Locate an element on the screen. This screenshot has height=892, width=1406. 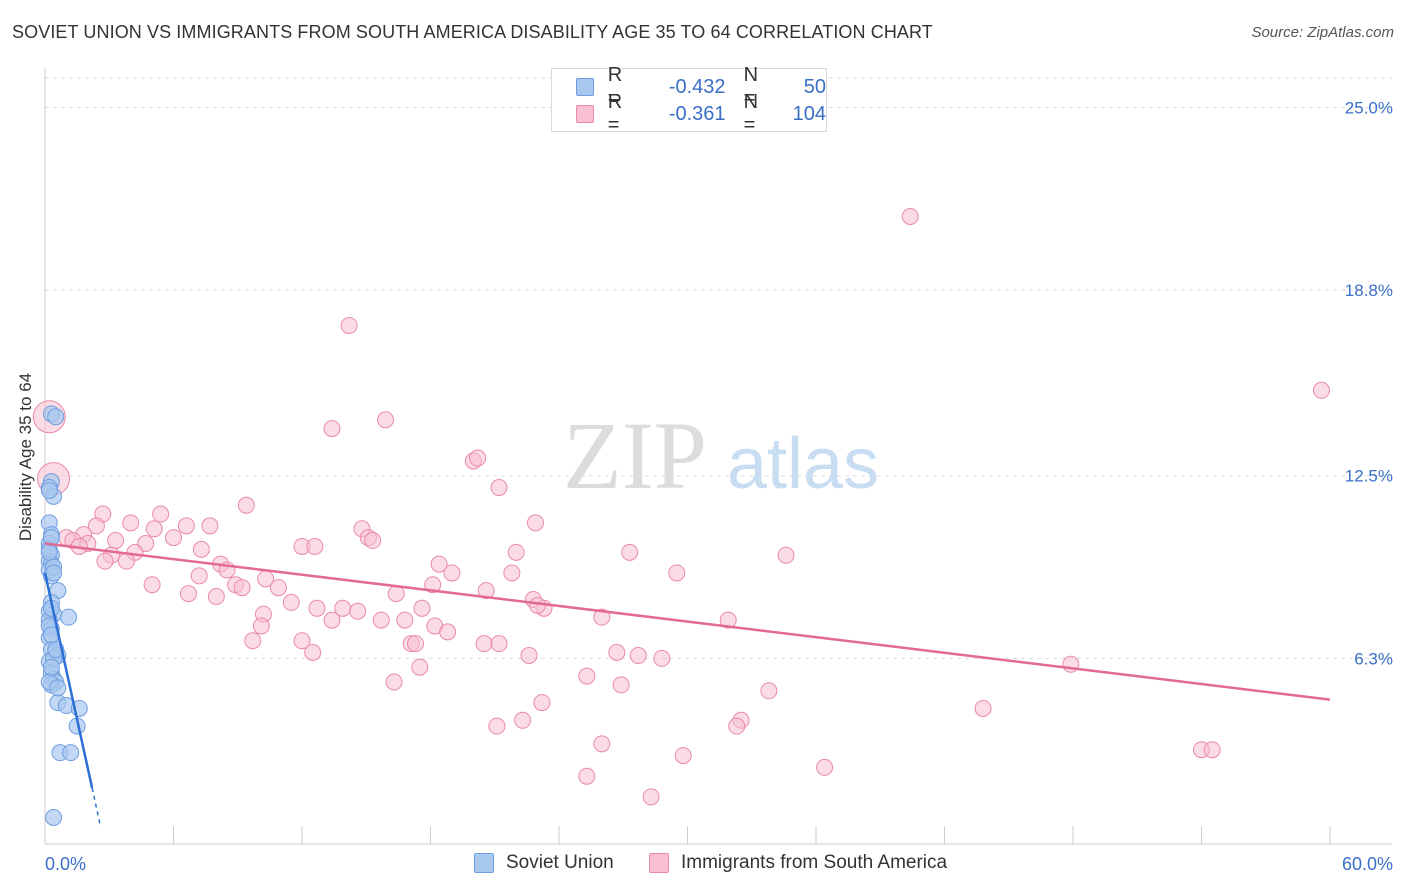
series-soviet-points is located at coordinates (64, 615).